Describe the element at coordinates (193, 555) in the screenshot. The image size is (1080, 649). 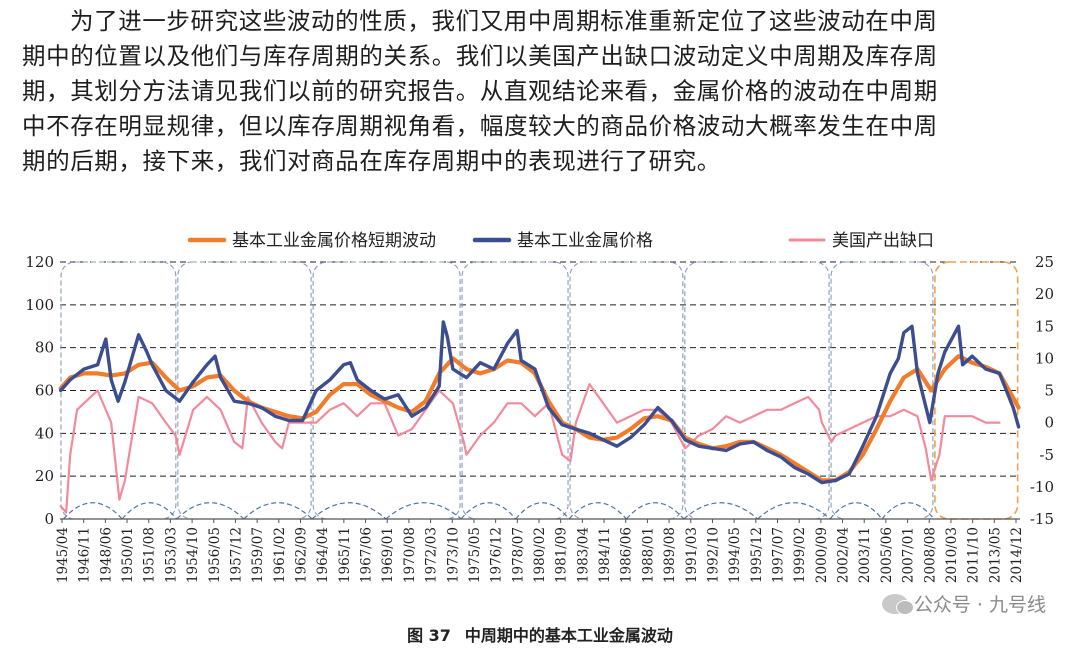
I see `x-tick-label: 1954/10` at that location.